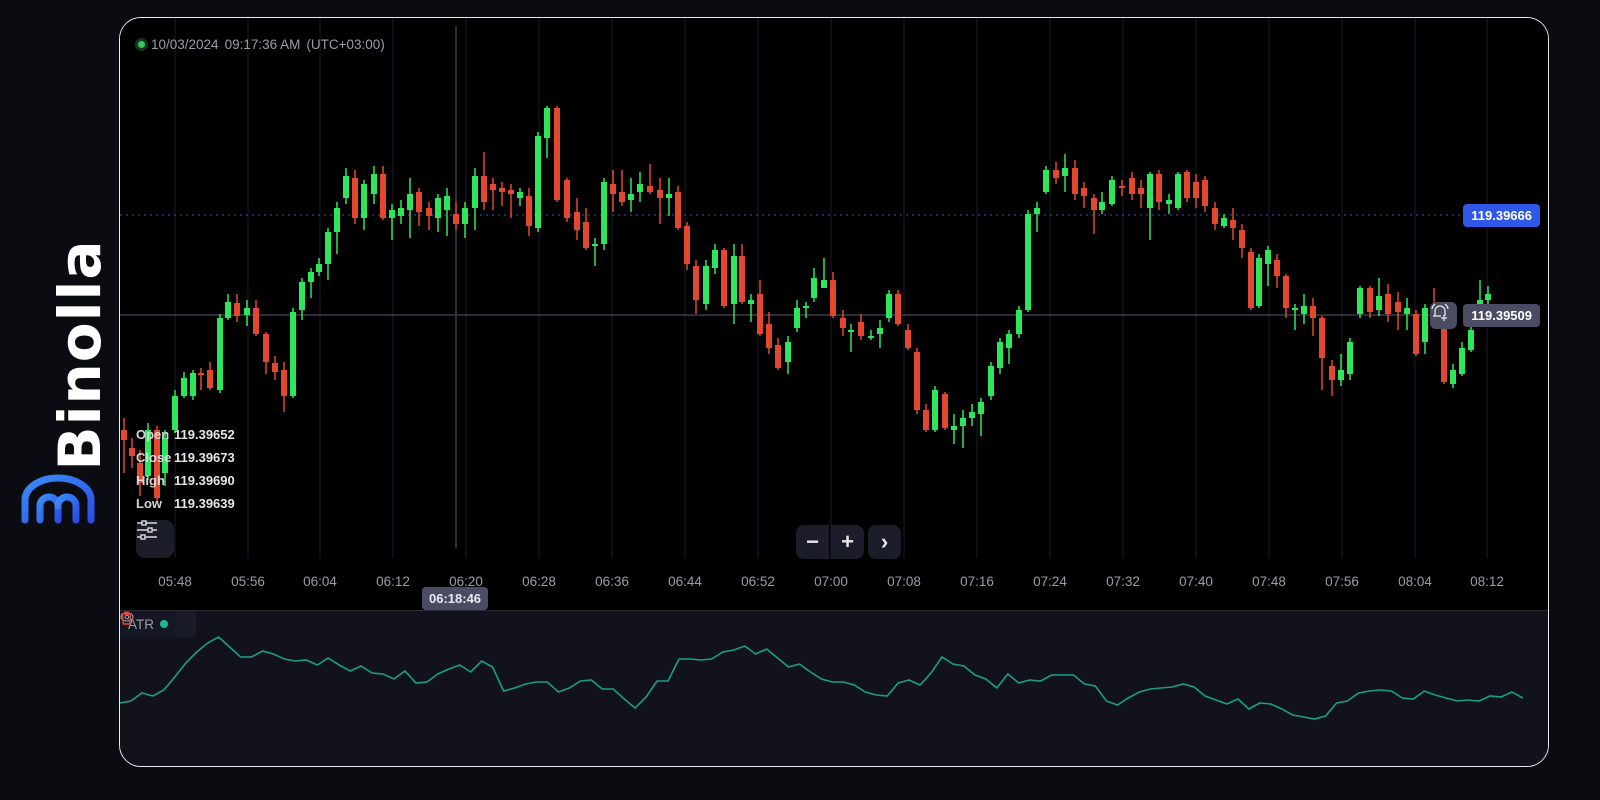  Describe the element at coordinates (204, 503) in the screenshot. I see `low-value: 119.39639` at that location.